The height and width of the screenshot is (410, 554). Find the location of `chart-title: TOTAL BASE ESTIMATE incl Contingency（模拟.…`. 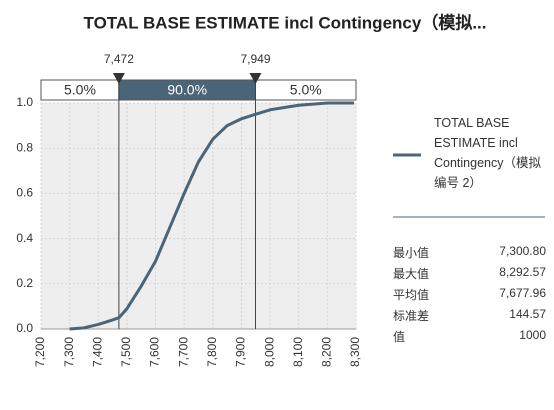

chart-title: TOTAL BASE ESTIMATE incl Contingency（模拟.… is located at coordinates (285, 22).